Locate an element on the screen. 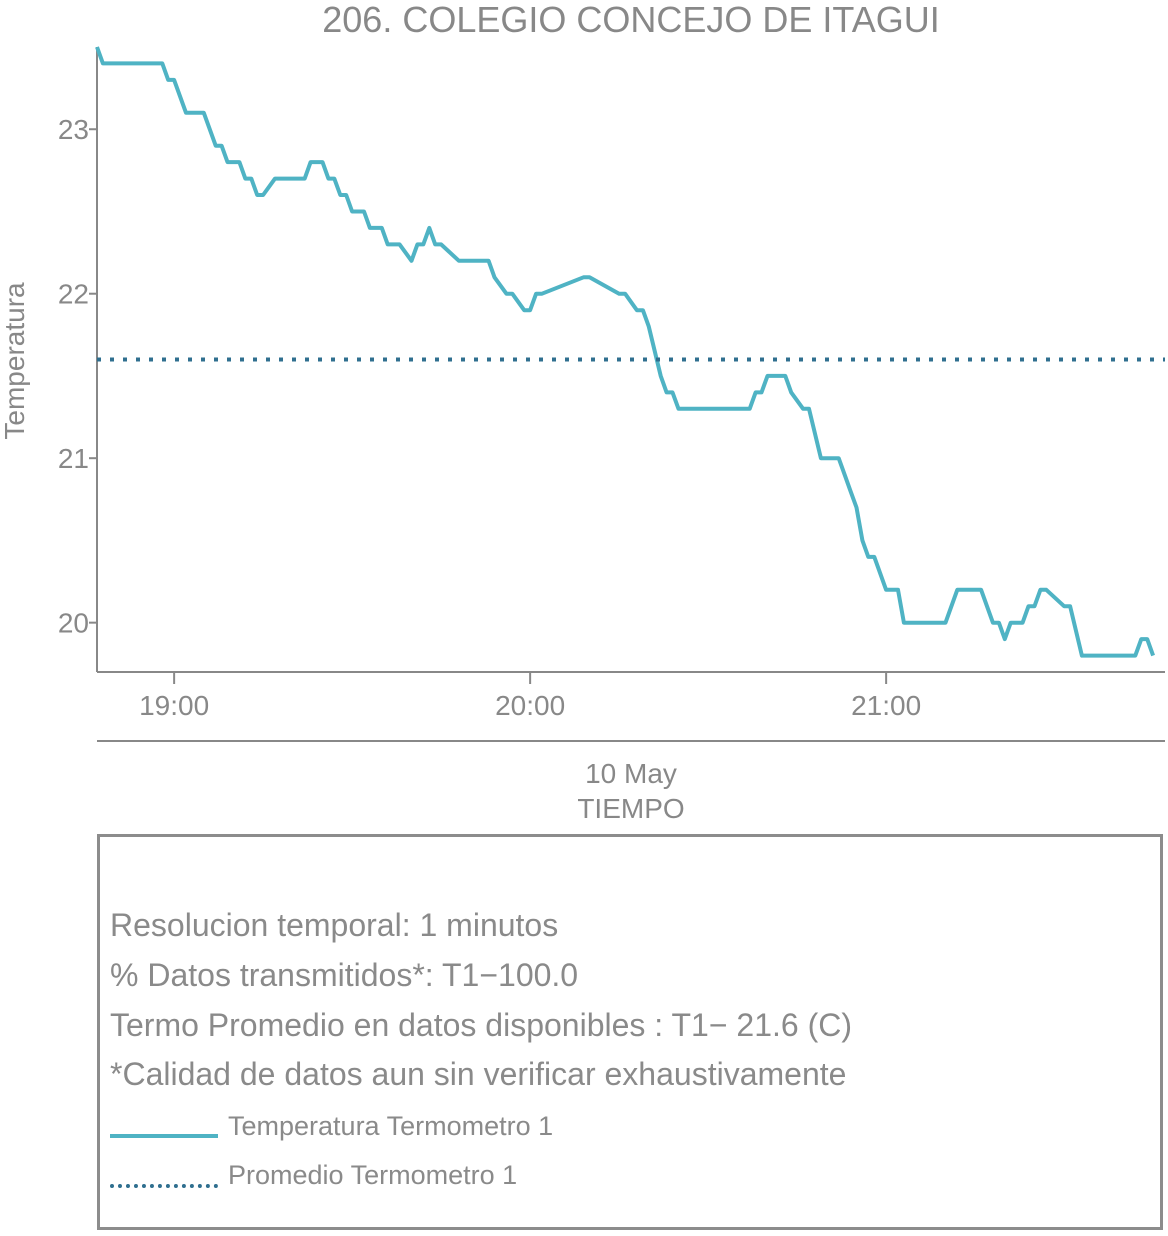 Image resolution: width=1168 pixels, height=1236 pixels. y-tick-label: 22 is located at coordinates (73, 294).